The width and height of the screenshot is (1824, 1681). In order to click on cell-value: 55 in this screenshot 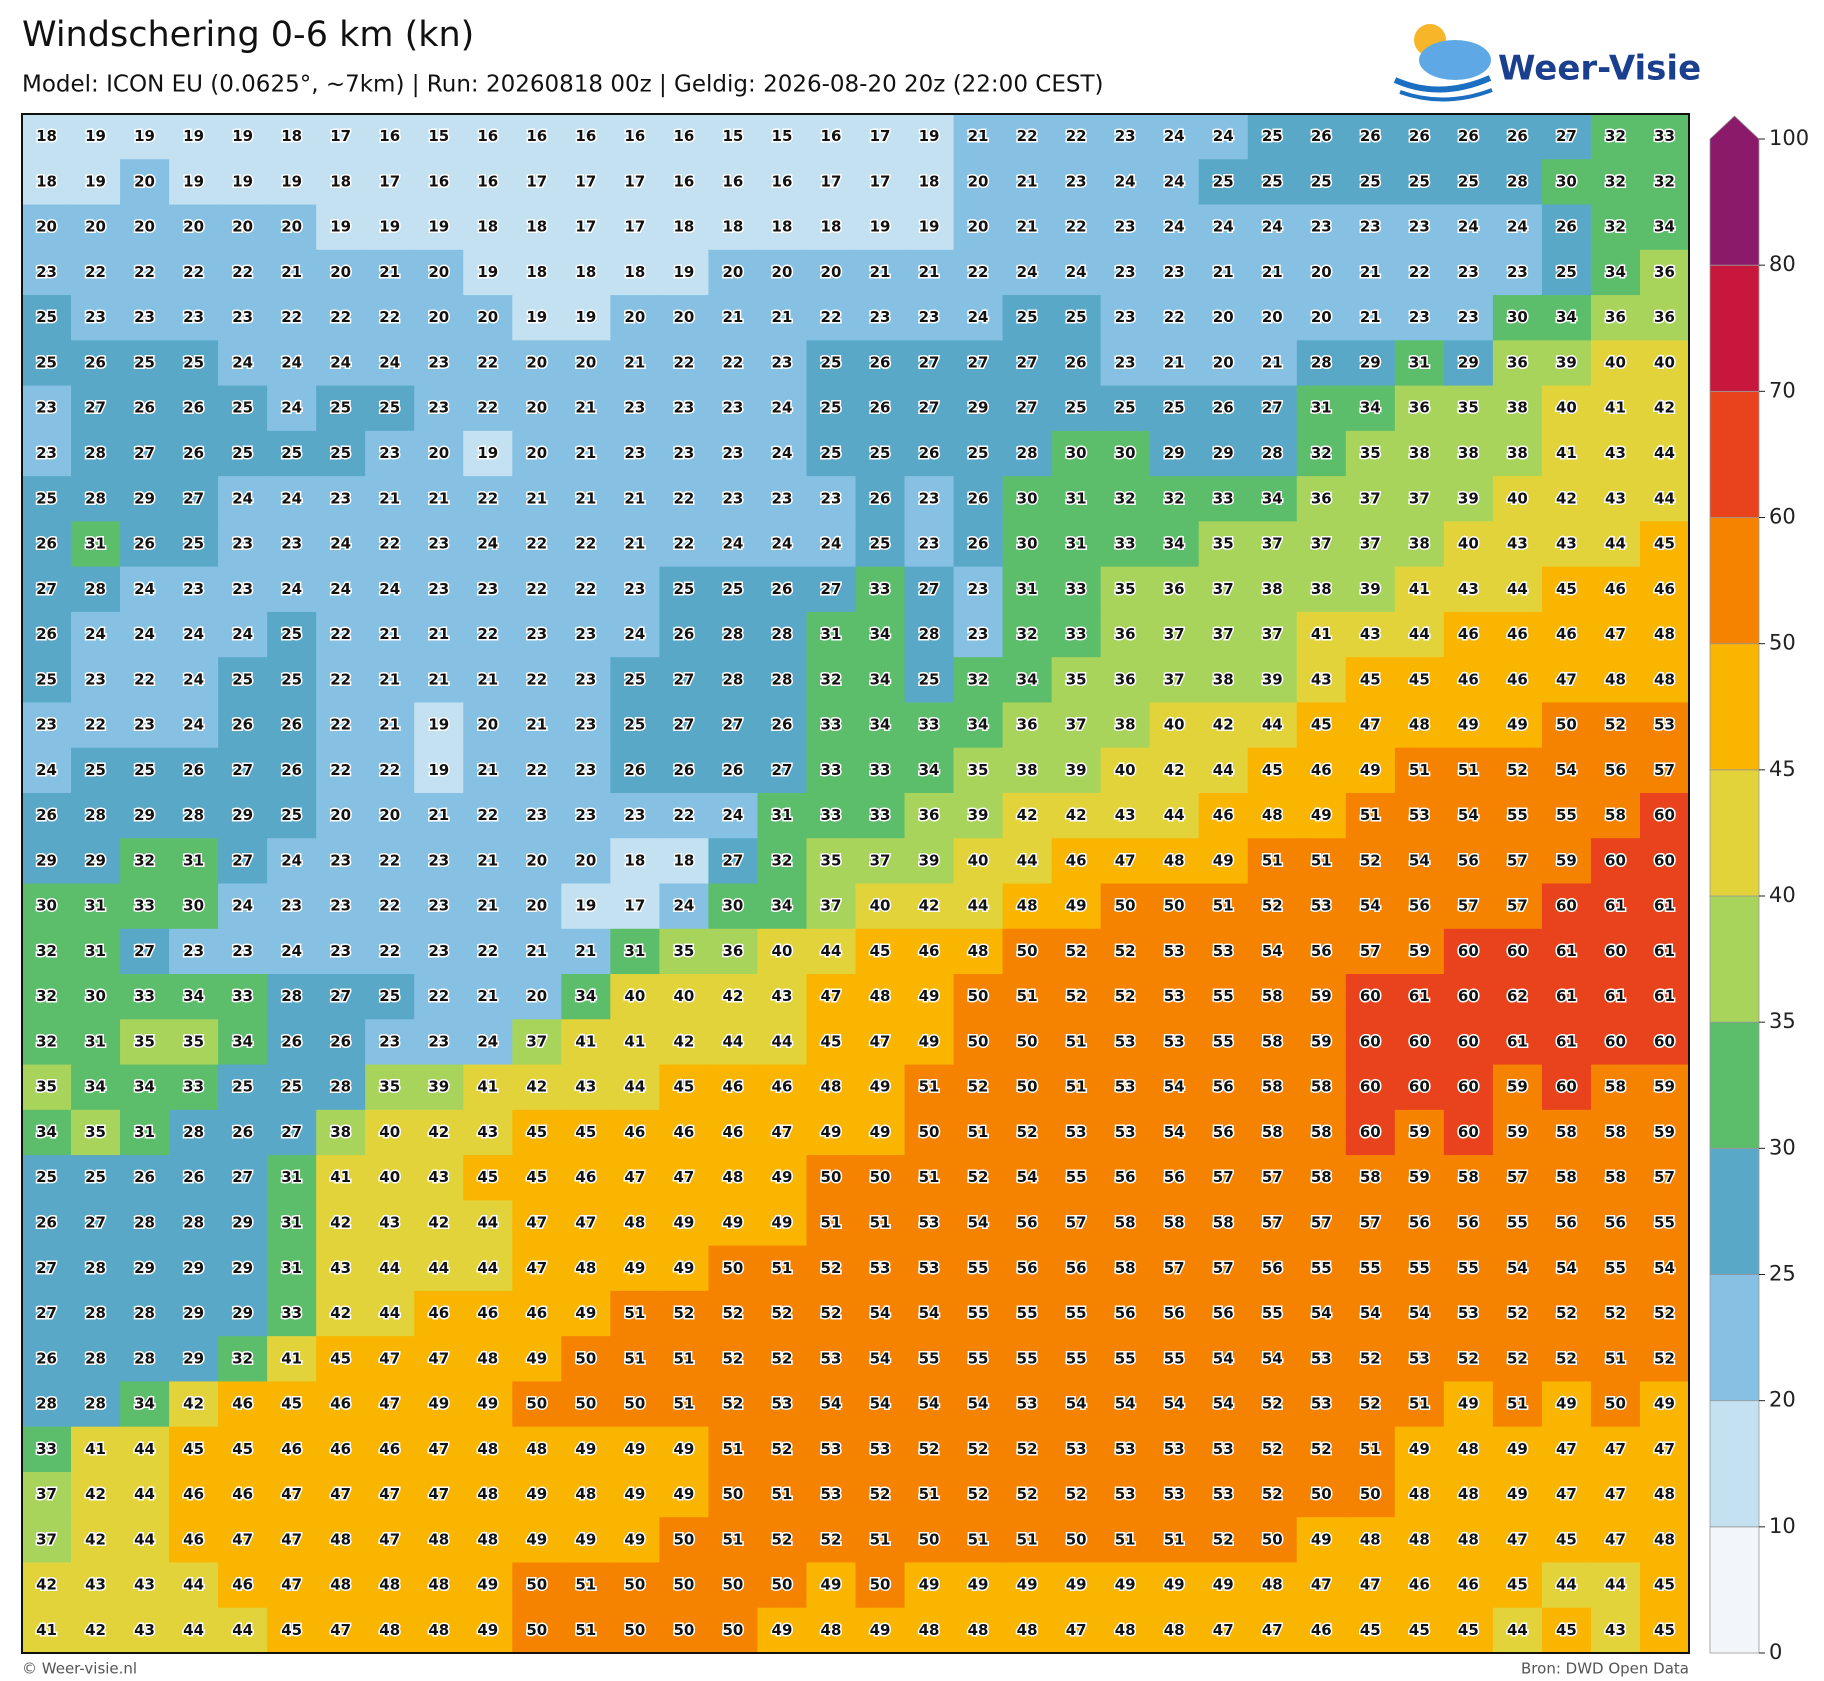, I will do `click(1370, 1268)`.